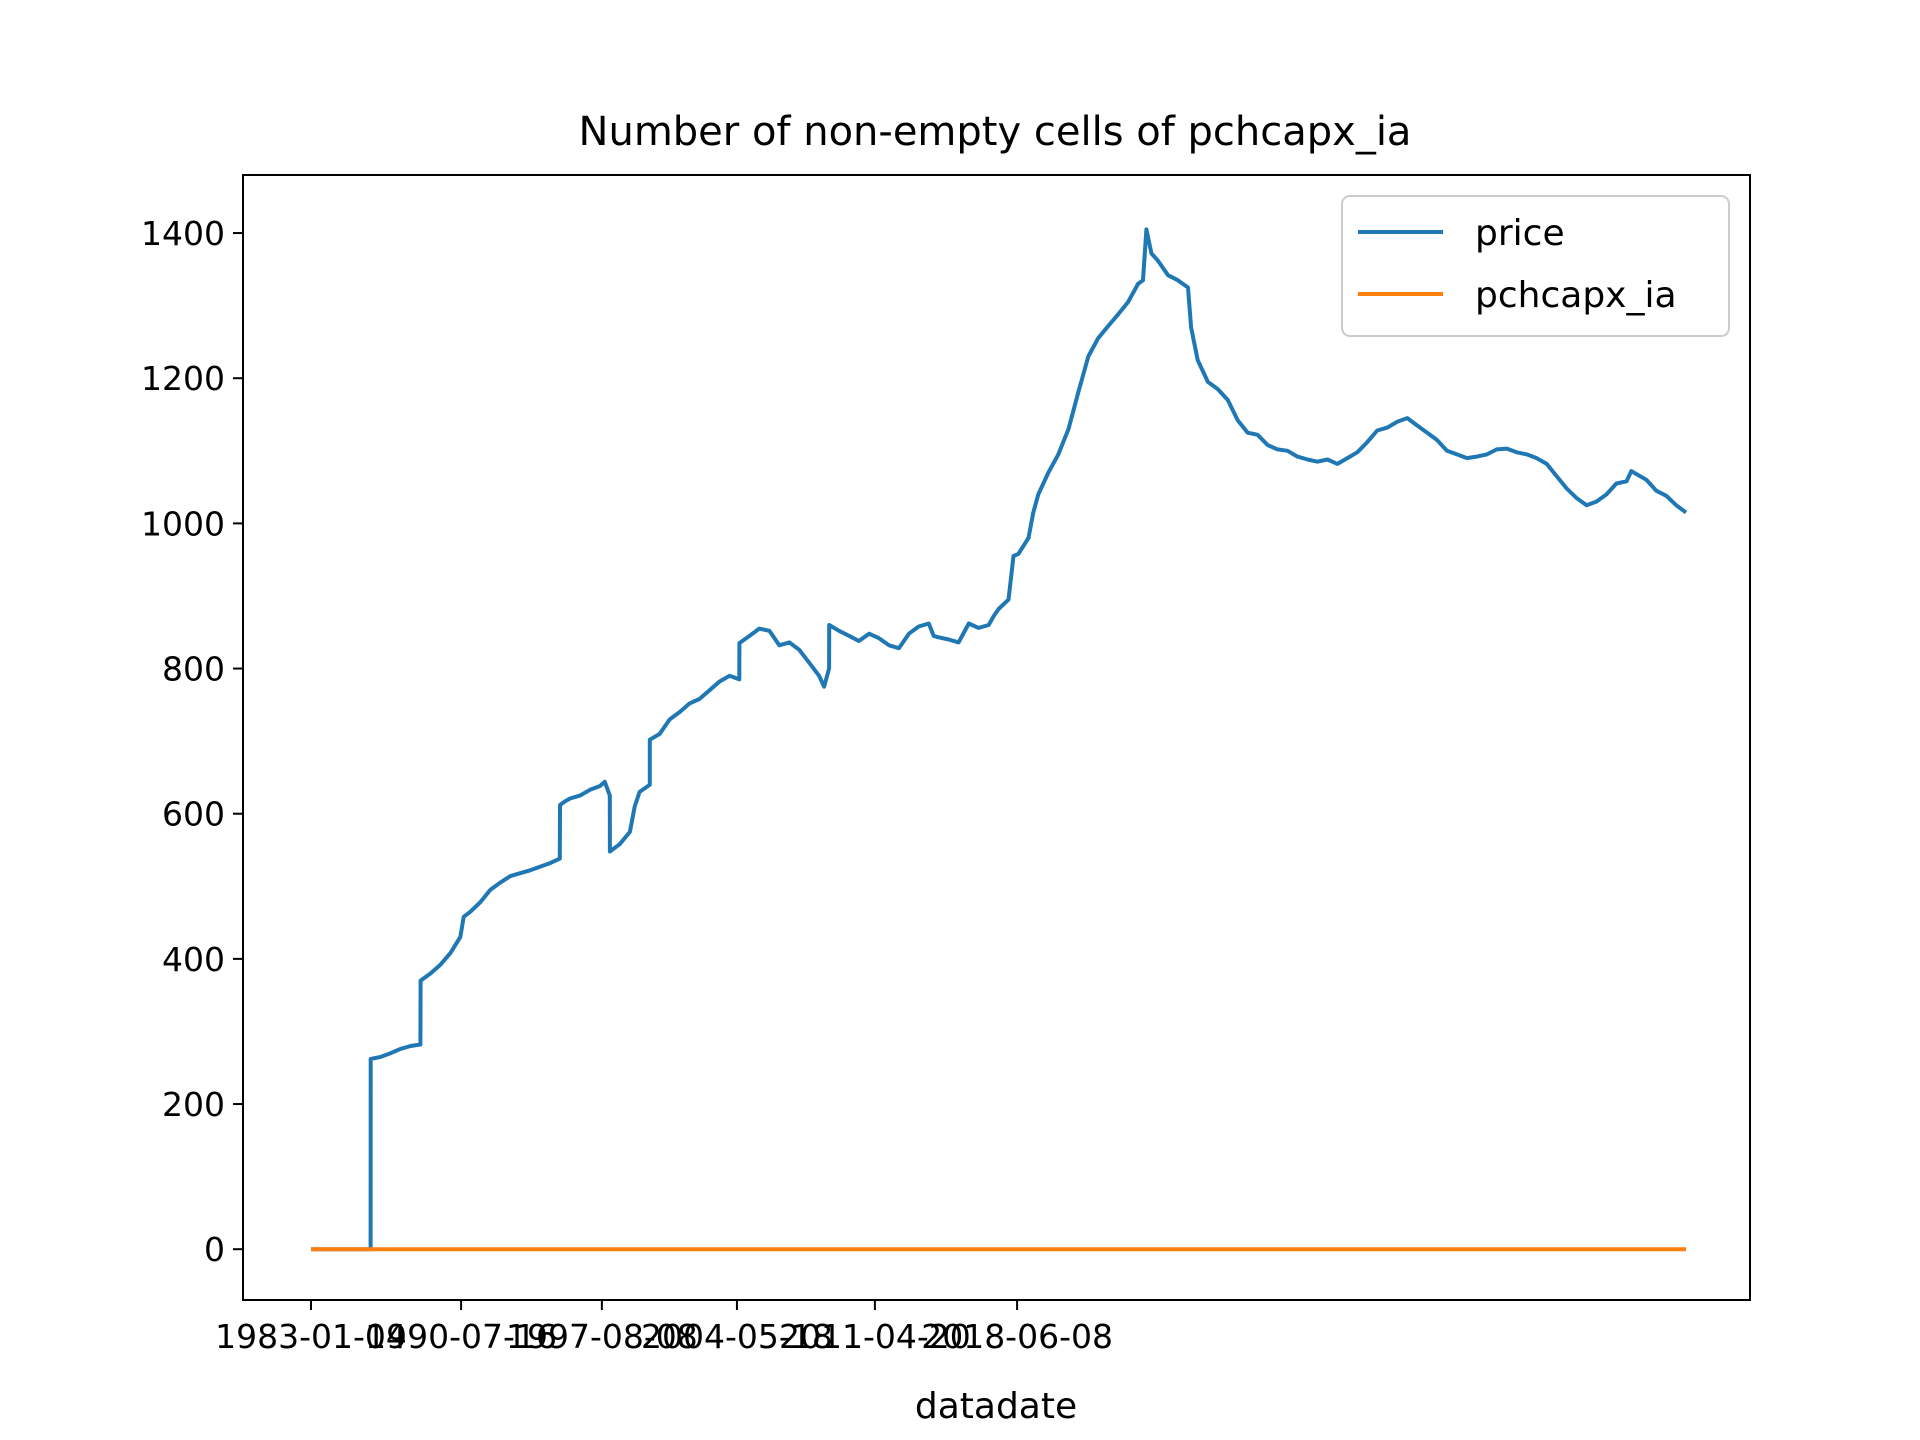 The height and width of the screenshot is (1440, 1920). What do you see at coordinates (183, 378) in the screenshot?
I see `y-tick-label: 1200` at bounding box center [183, 378].